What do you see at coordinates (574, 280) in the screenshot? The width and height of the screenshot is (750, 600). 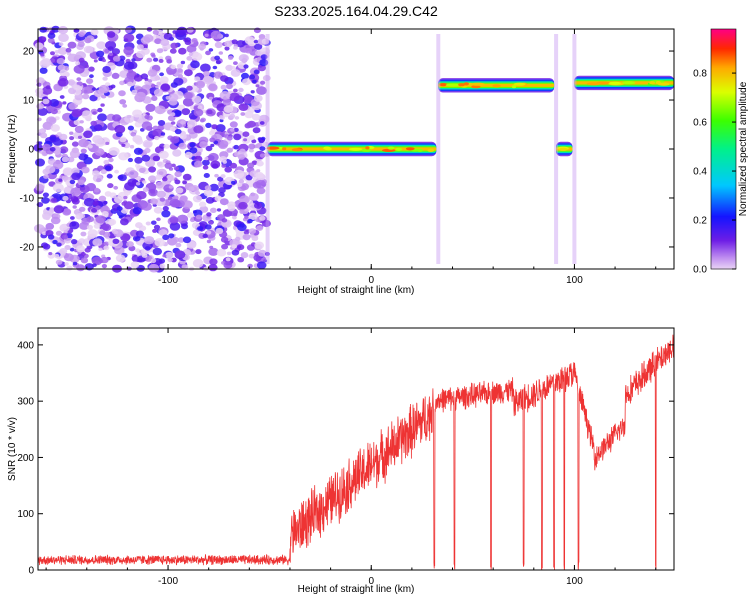 I see `heatmap-xtick-label: 100` at bounding box center [574, 280].